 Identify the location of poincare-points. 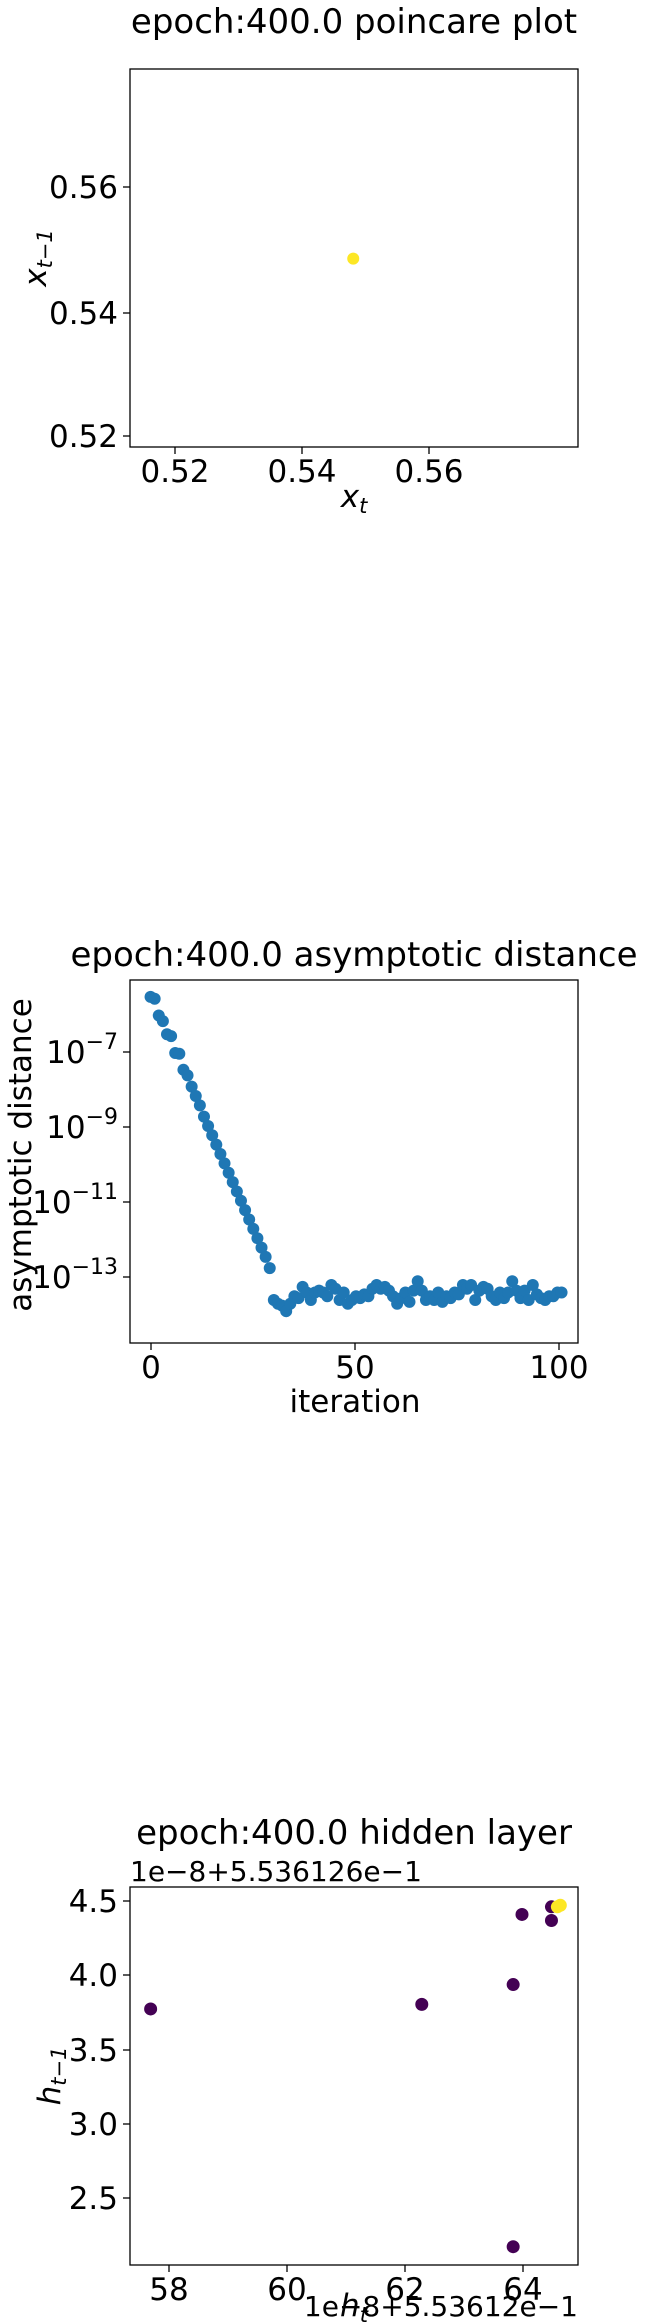
(353, 258).